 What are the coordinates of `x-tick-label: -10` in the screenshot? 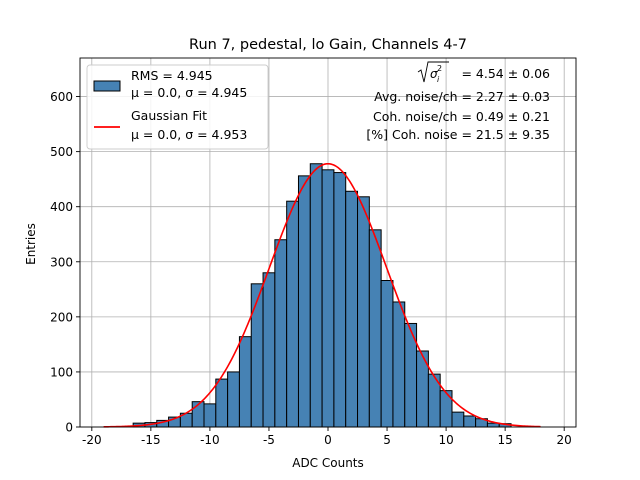 It's located at (210, 440).